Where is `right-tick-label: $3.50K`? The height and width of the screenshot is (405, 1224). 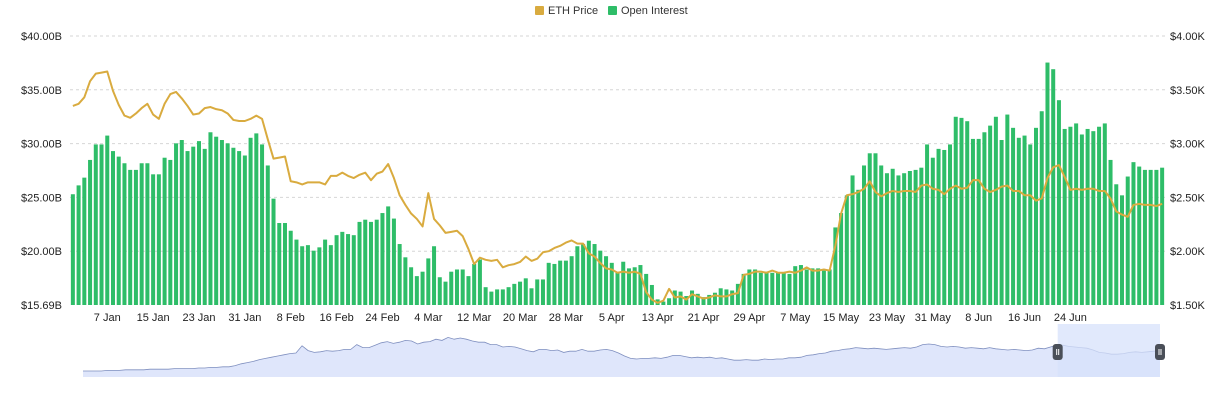 right-tick-label: $3.50K is located at coordinates (1188, 91).